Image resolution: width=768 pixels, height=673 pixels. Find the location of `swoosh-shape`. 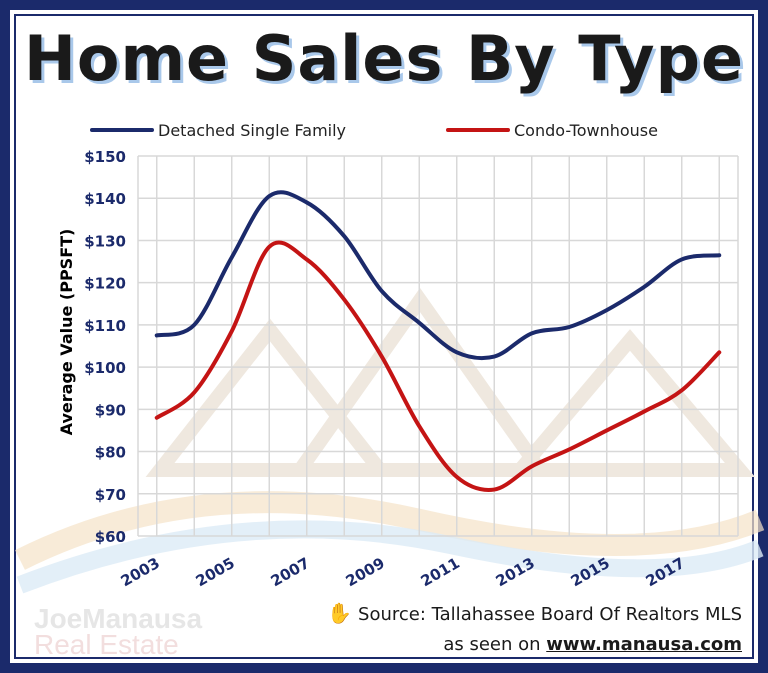

swoosh-shape is located at coordinates (390, 557).